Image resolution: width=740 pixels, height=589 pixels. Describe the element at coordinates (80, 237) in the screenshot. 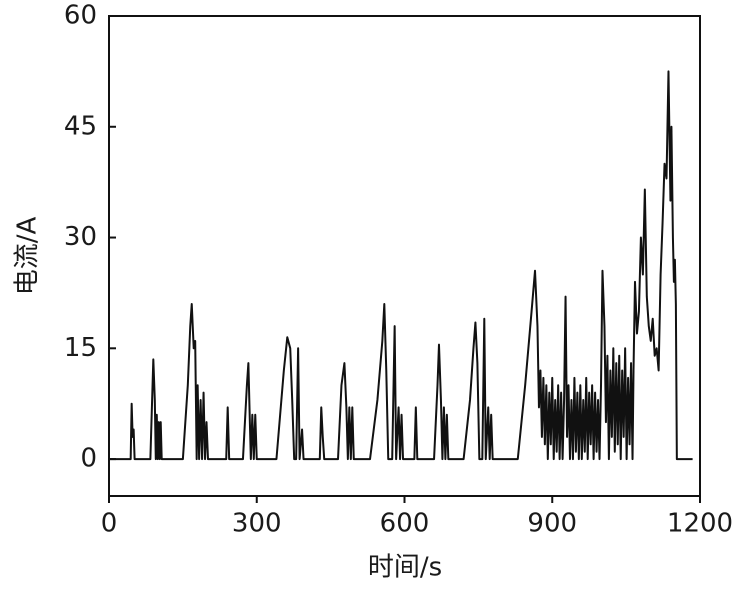

I see `y-tick-label: 30` at that location.